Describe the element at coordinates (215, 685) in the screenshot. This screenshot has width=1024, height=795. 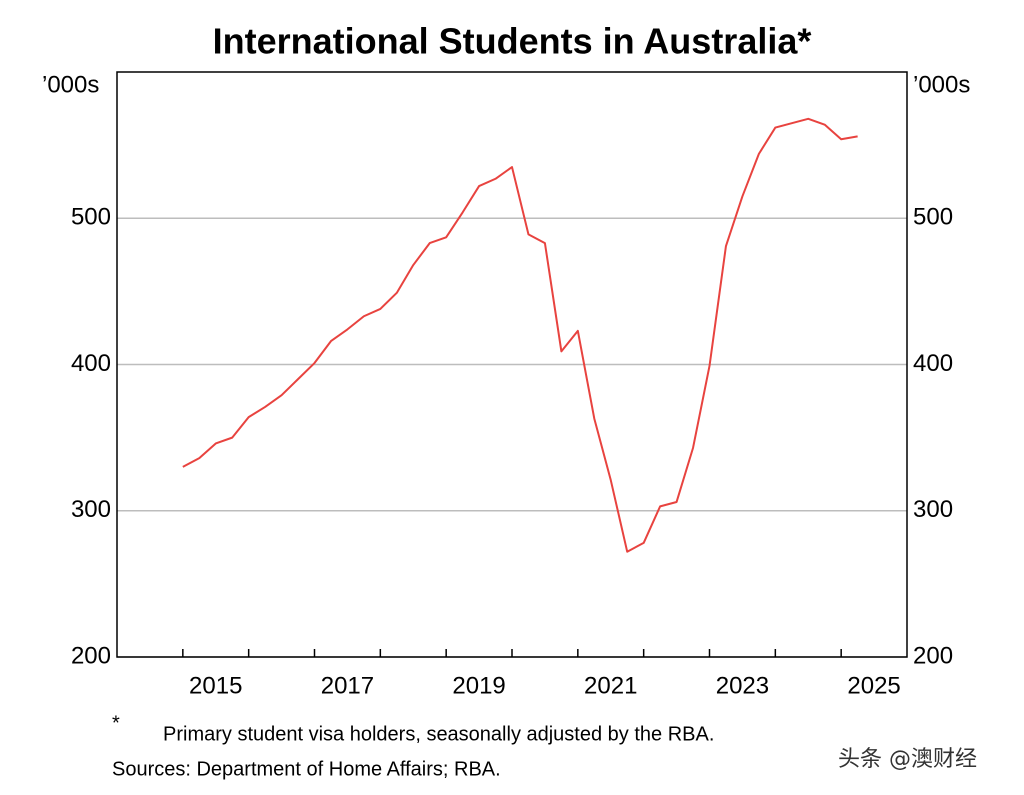
I see `x-tick-label: 2015` at that location.